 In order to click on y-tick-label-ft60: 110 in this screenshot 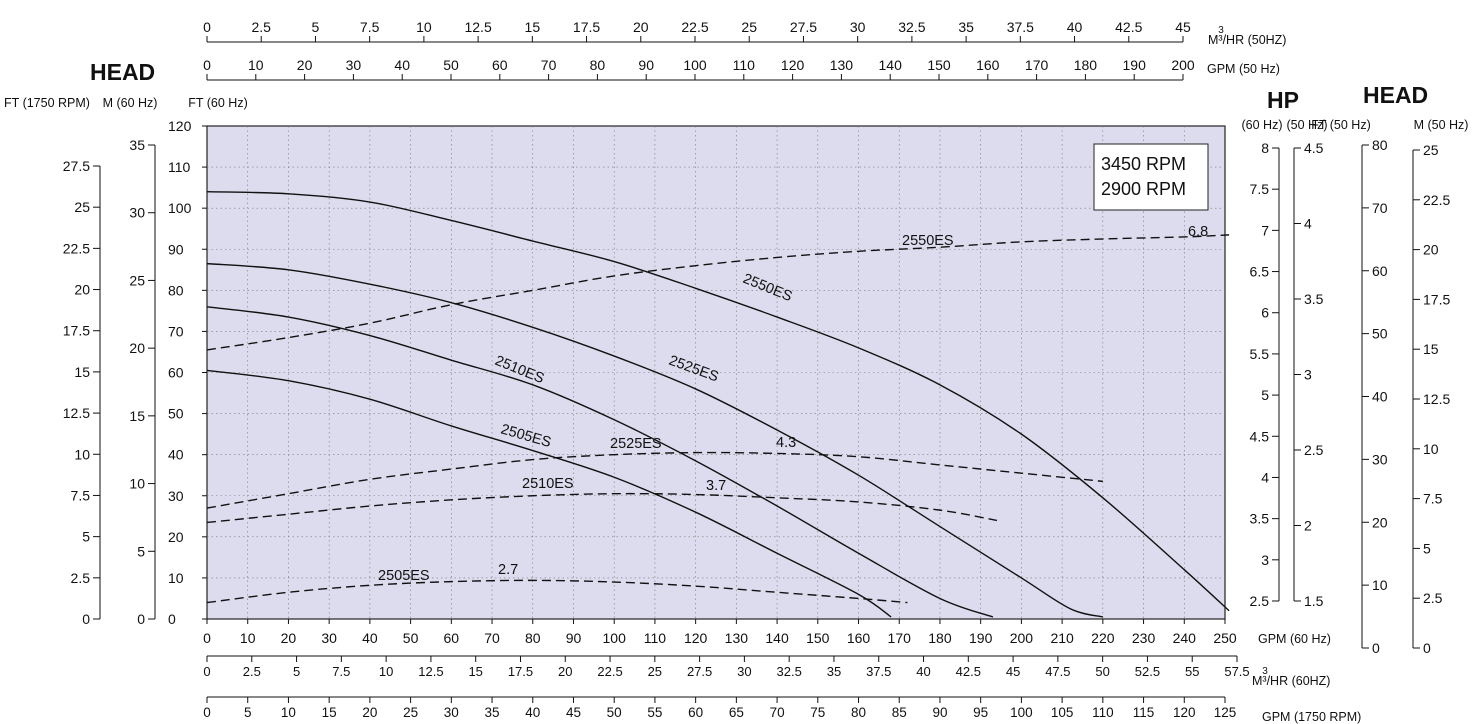, I will do `click(179, 167)`.